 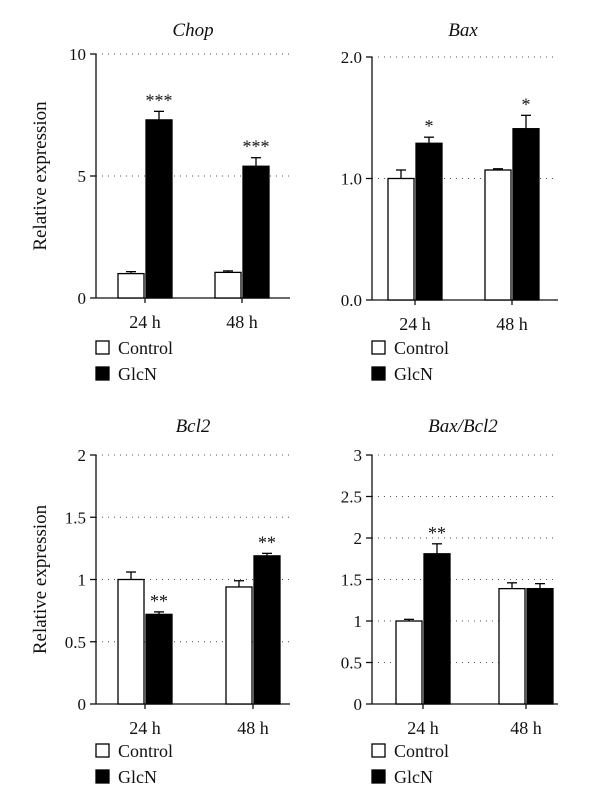 What do you see at coordinates (193, 426) in the screenshot?
I see `chart-title: Bcl2` at bounding box center [193, 426].